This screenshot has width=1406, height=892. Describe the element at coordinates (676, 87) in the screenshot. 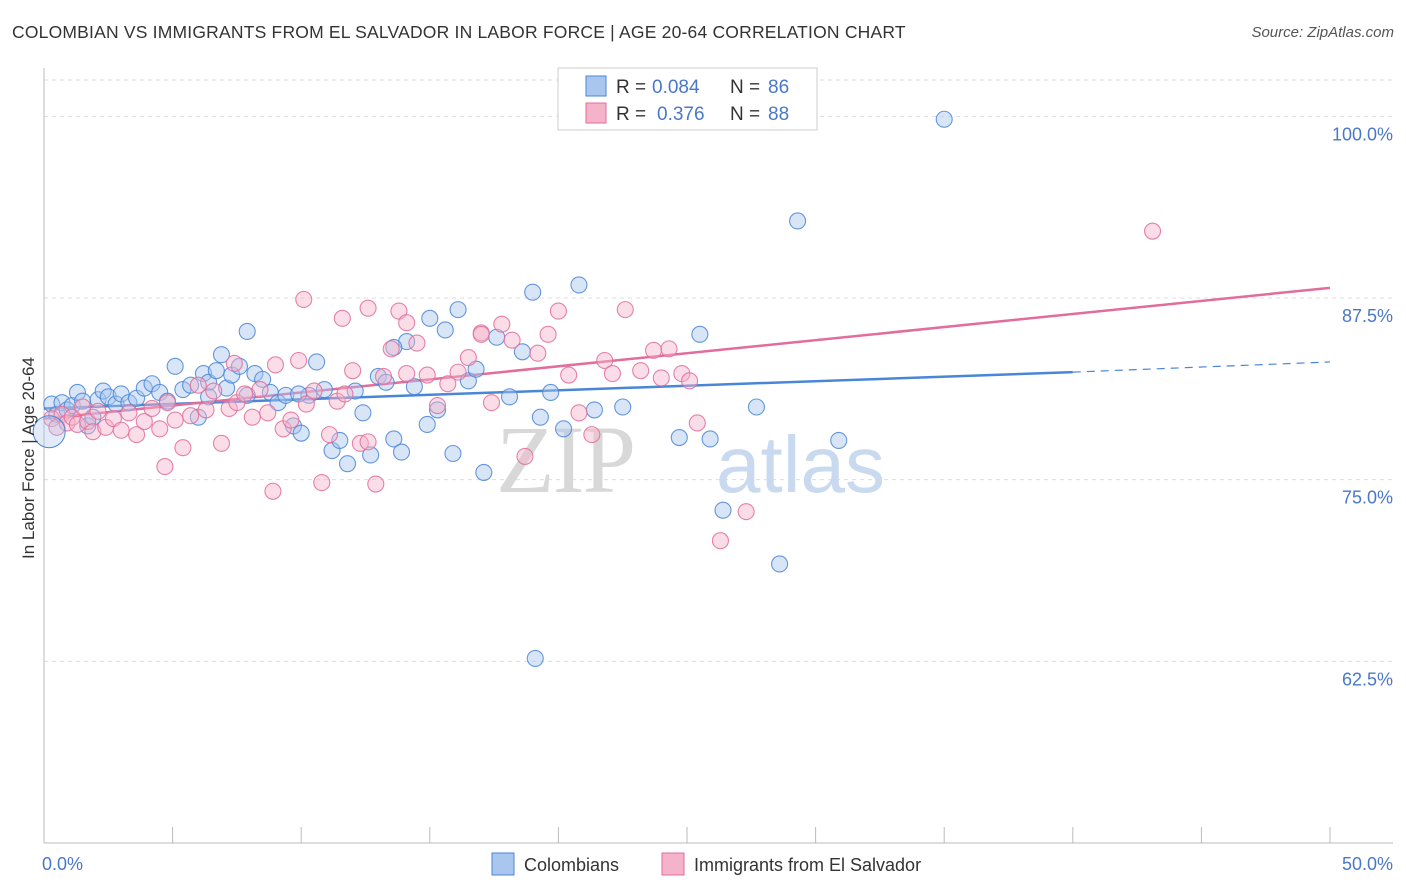

I see `legend-r-value-1: 0.084` at that location.